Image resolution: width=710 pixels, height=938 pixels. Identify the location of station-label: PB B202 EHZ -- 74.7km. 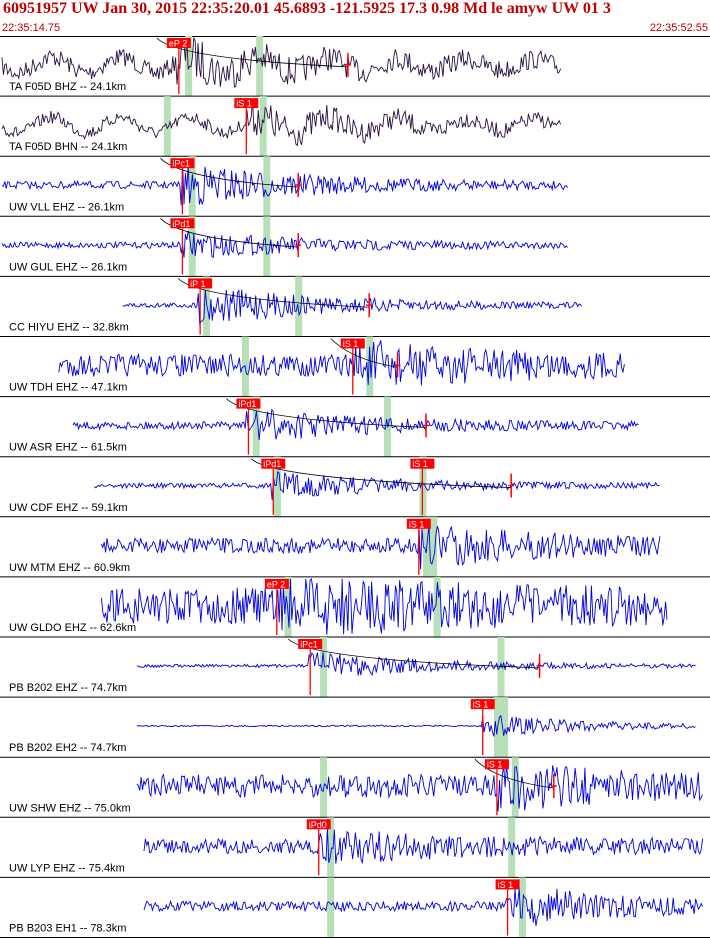
(68, 688).